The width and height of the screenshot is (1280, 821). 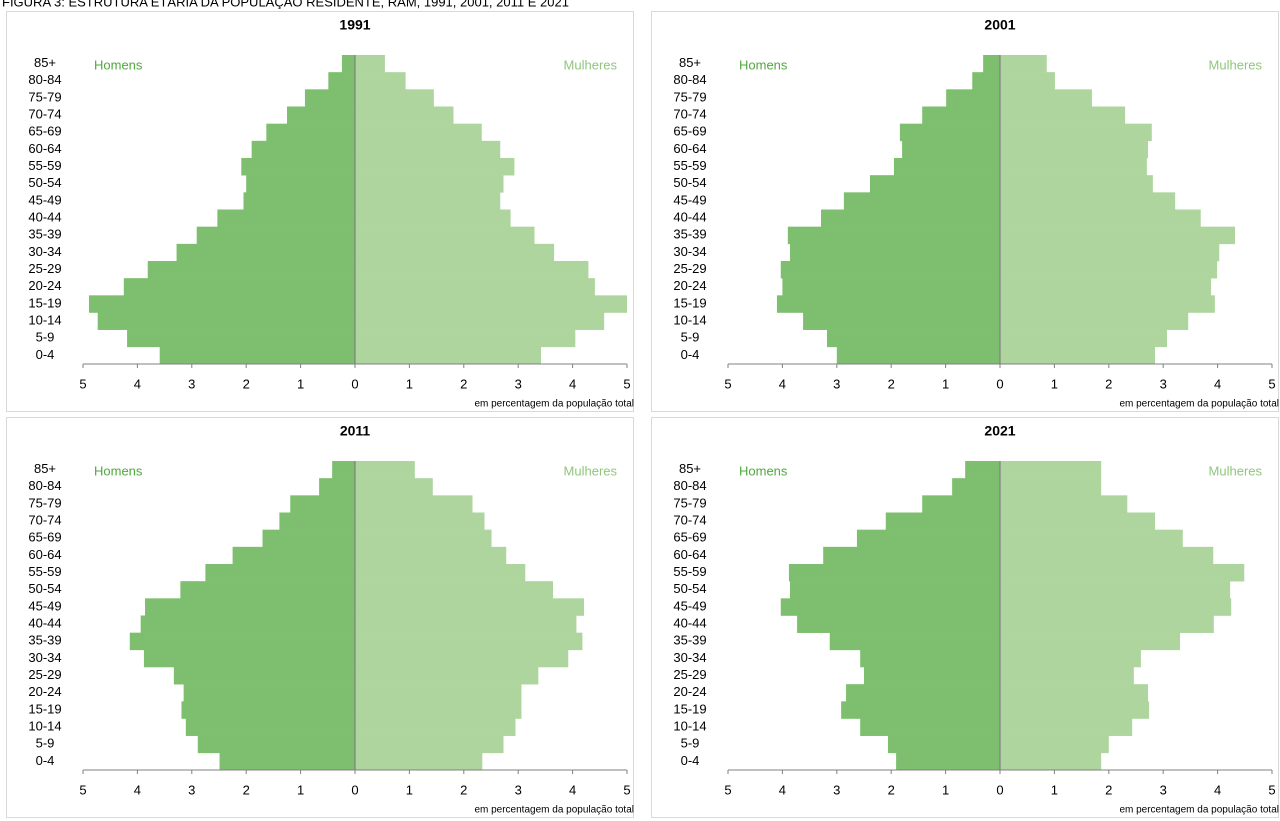 What do you see at coordinates (554, 404) in the screenshot?
I see `x-axis-label: em percentagem da população total` at bounding box center [554, 404].